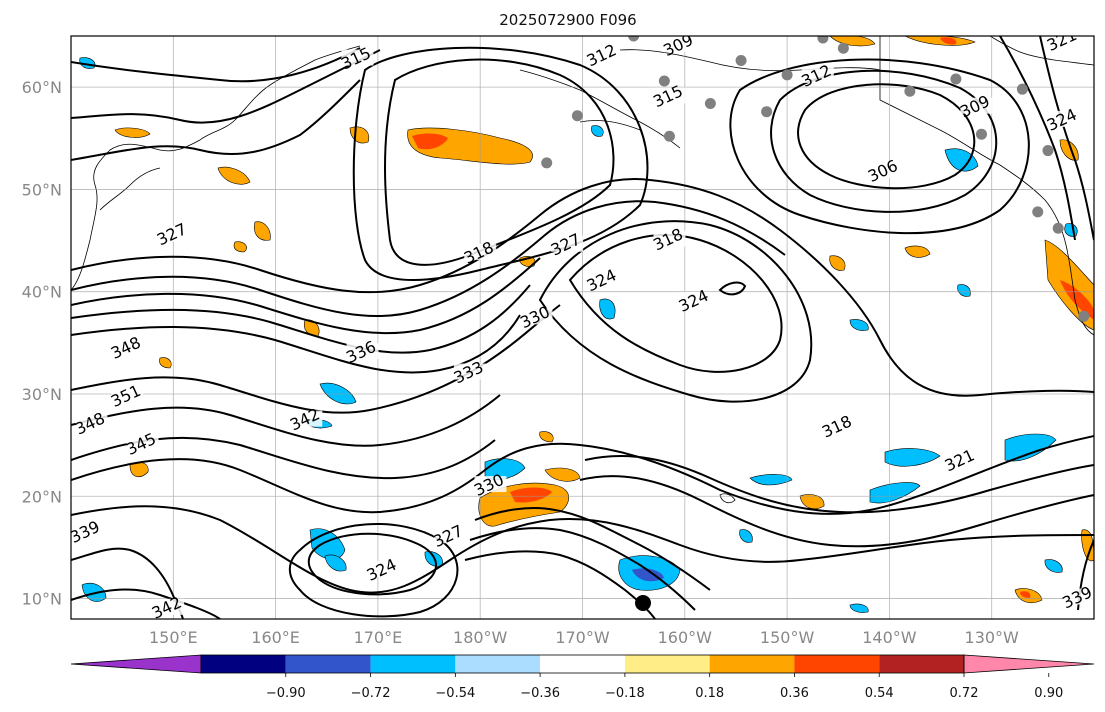  What do you see at coordinates (567, 20) in the screenshot?
I see `map-title: 2025072900 F096` at bounding box center [567, 20].